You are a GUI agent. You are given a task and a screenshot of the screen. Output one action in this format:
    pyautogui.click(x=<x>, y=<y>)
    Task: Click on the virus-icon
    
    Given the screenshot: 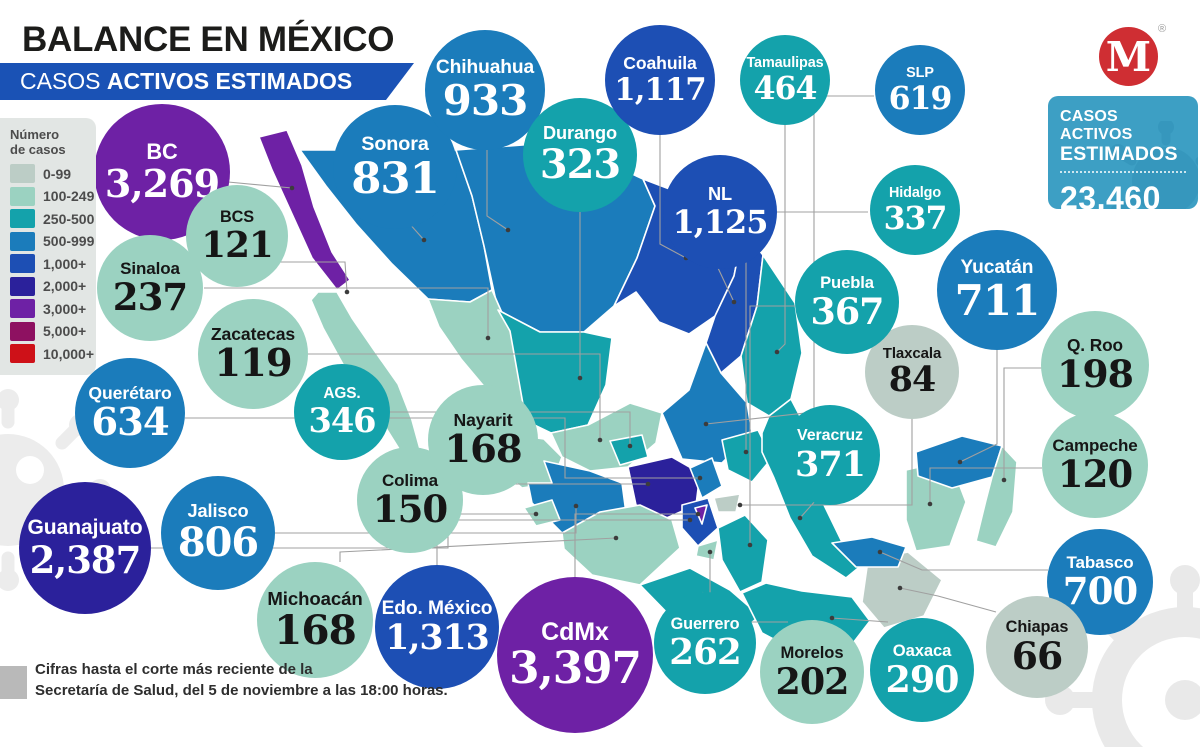 What is the action you would take?
    pyautogui.click(x=1154, y=165)
    